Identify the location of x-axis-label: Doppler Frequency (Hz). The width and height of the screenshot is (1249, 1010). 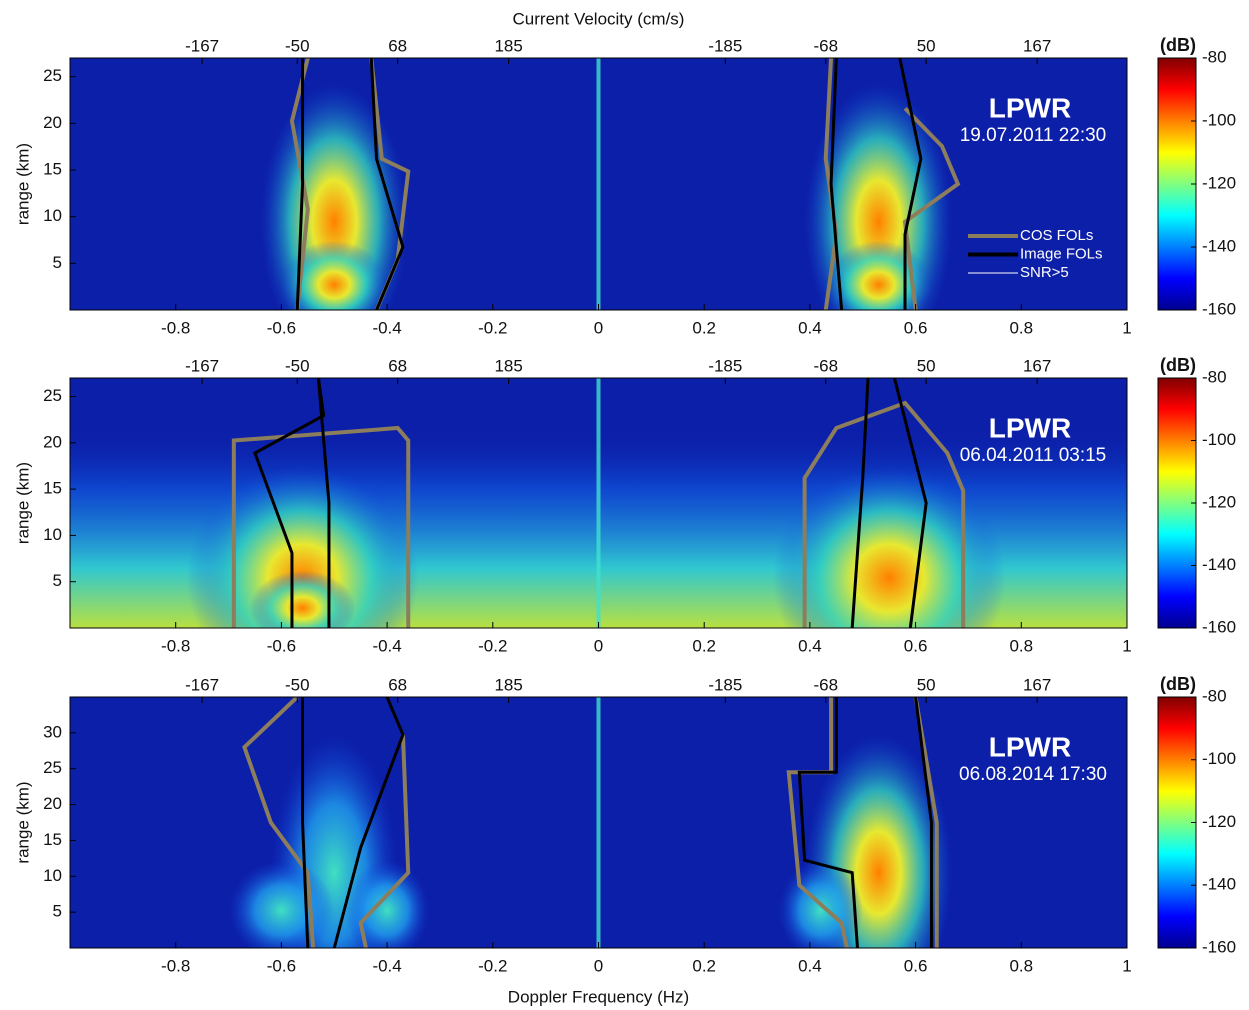
(598, 996).